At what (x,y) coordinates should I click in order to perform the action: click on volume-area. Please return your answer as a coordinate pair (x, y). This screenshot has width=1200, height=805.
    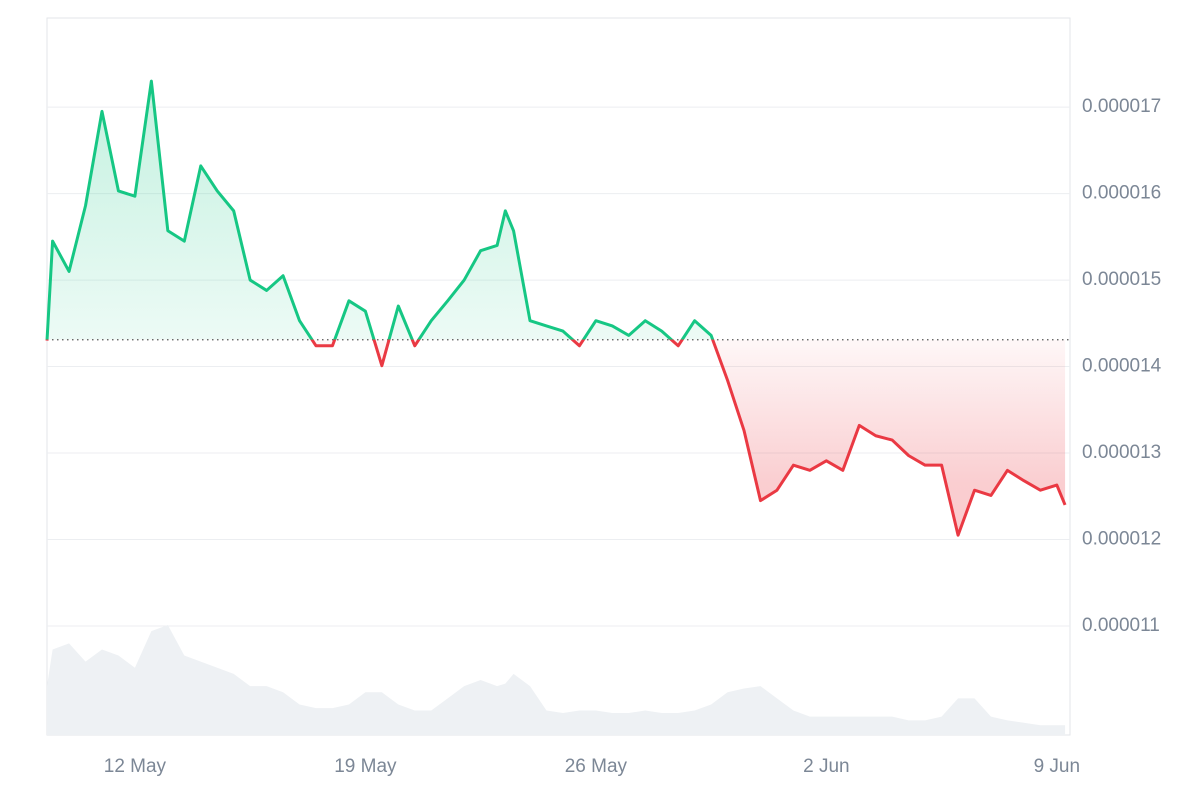
    Looking at the image, I should click on (556, 680).